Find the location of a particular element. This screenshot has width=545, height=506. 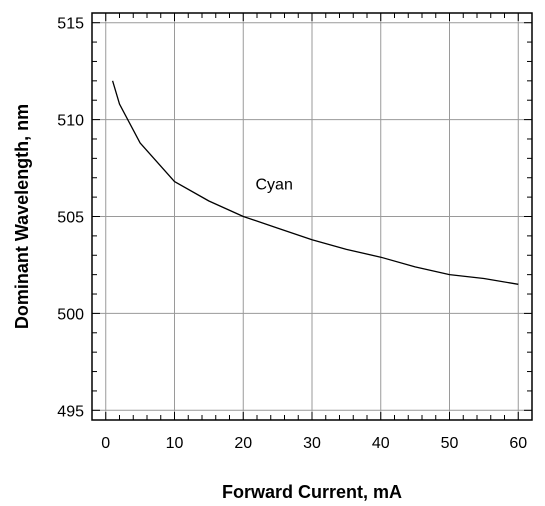

y-tick-labels: 495 500 505 510 515 is located at coordinates (70, 218).